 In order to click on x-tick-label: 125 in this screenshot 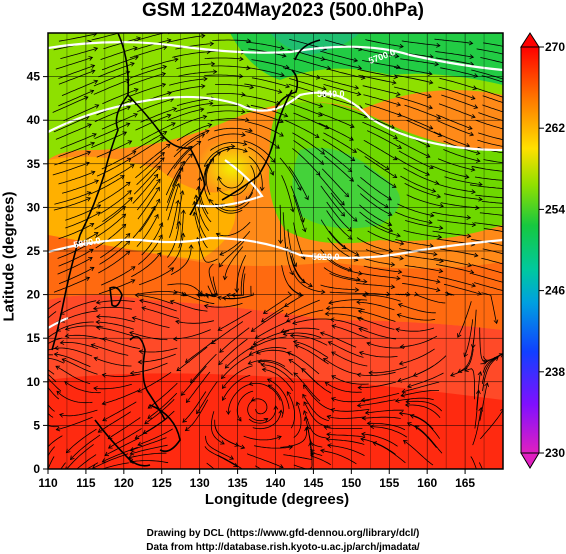, I will do `click(162, 483)`.